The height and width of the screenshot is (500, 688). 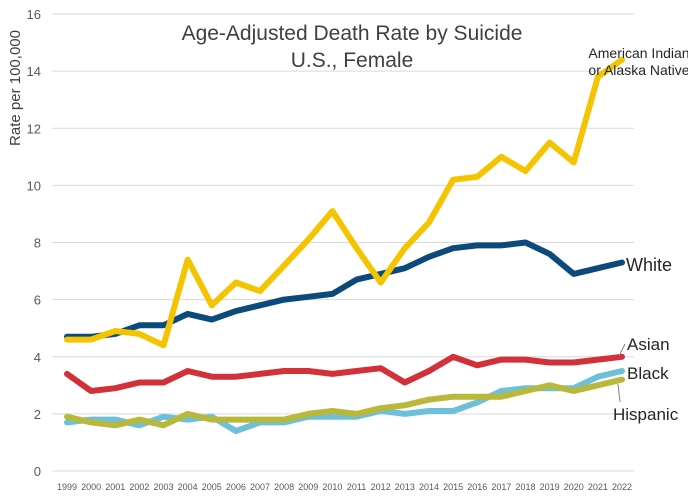 I want to click on x-tick-label: 2000, so click(x=91, y=487).